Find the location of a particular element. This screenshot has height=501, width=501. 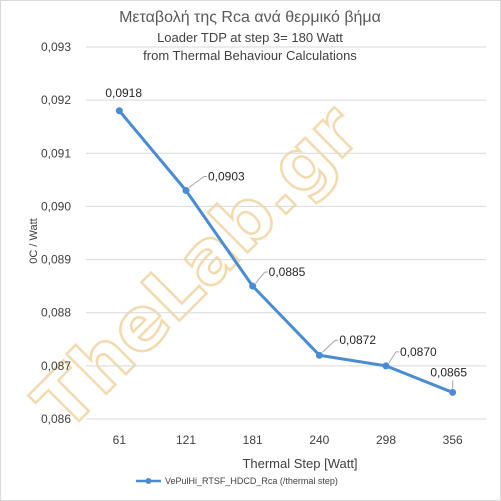

data-label: 0,0903 is located at coordinates (226, 176).